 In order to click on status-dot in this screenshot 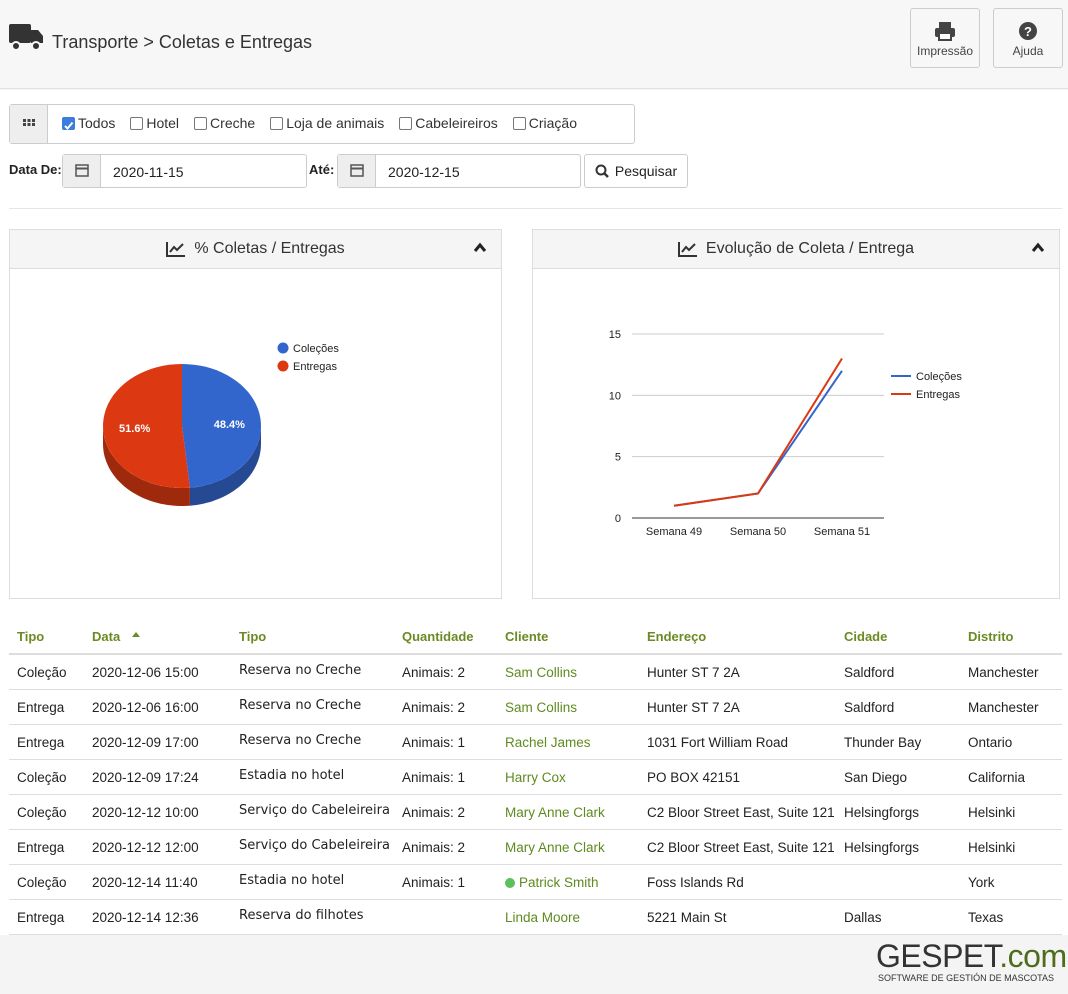, I will do `click(510, 883)`.